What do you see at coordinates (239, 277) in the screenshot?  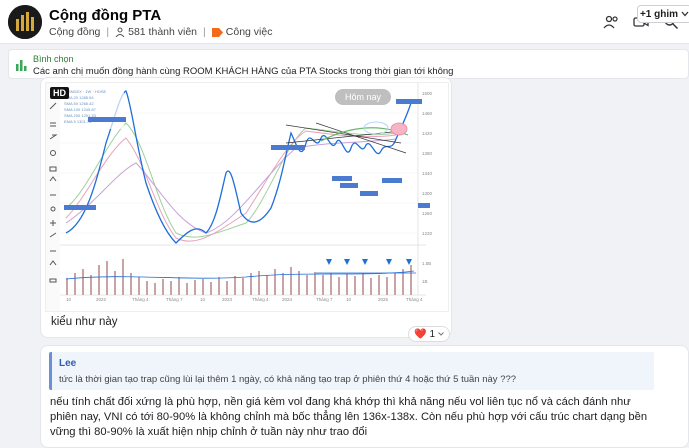 I see `volume-bars` at bounding box center [239, 277].